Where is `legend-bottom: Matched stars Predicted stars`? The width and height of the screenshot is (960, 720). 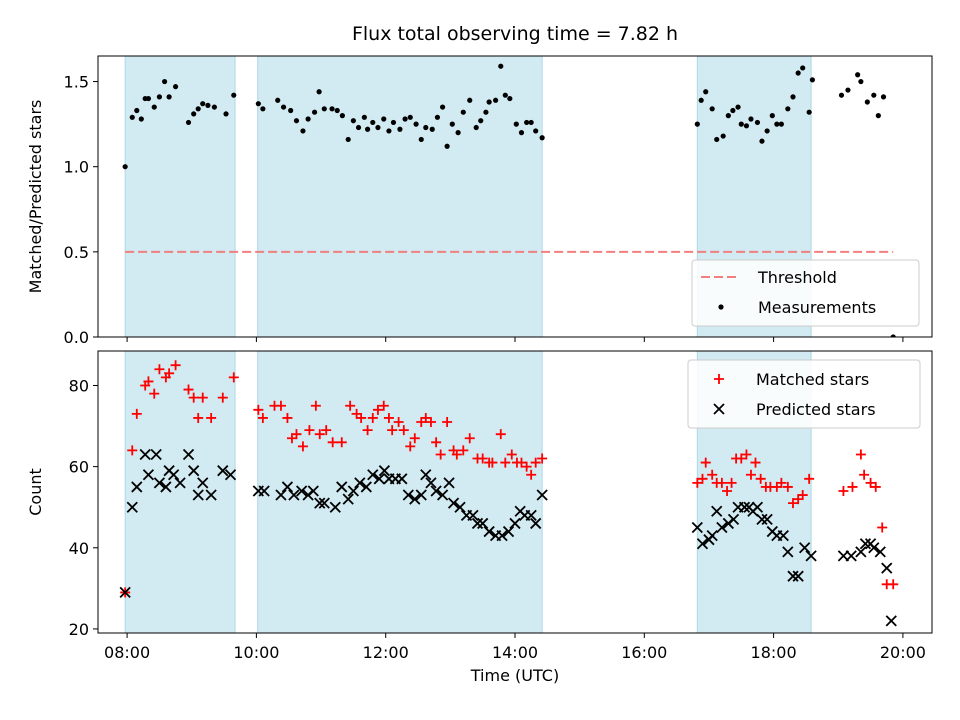 legend-bottom: Matched stars Predicted stars is located at coordinates (804, 394).